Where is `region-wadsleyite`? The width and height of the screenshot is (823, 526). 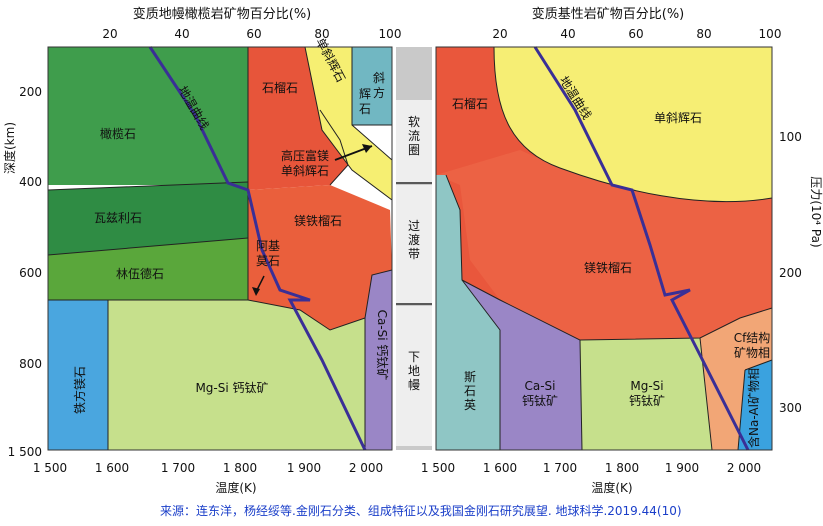 region-wadsleyite is located at coordinates (148, 218).